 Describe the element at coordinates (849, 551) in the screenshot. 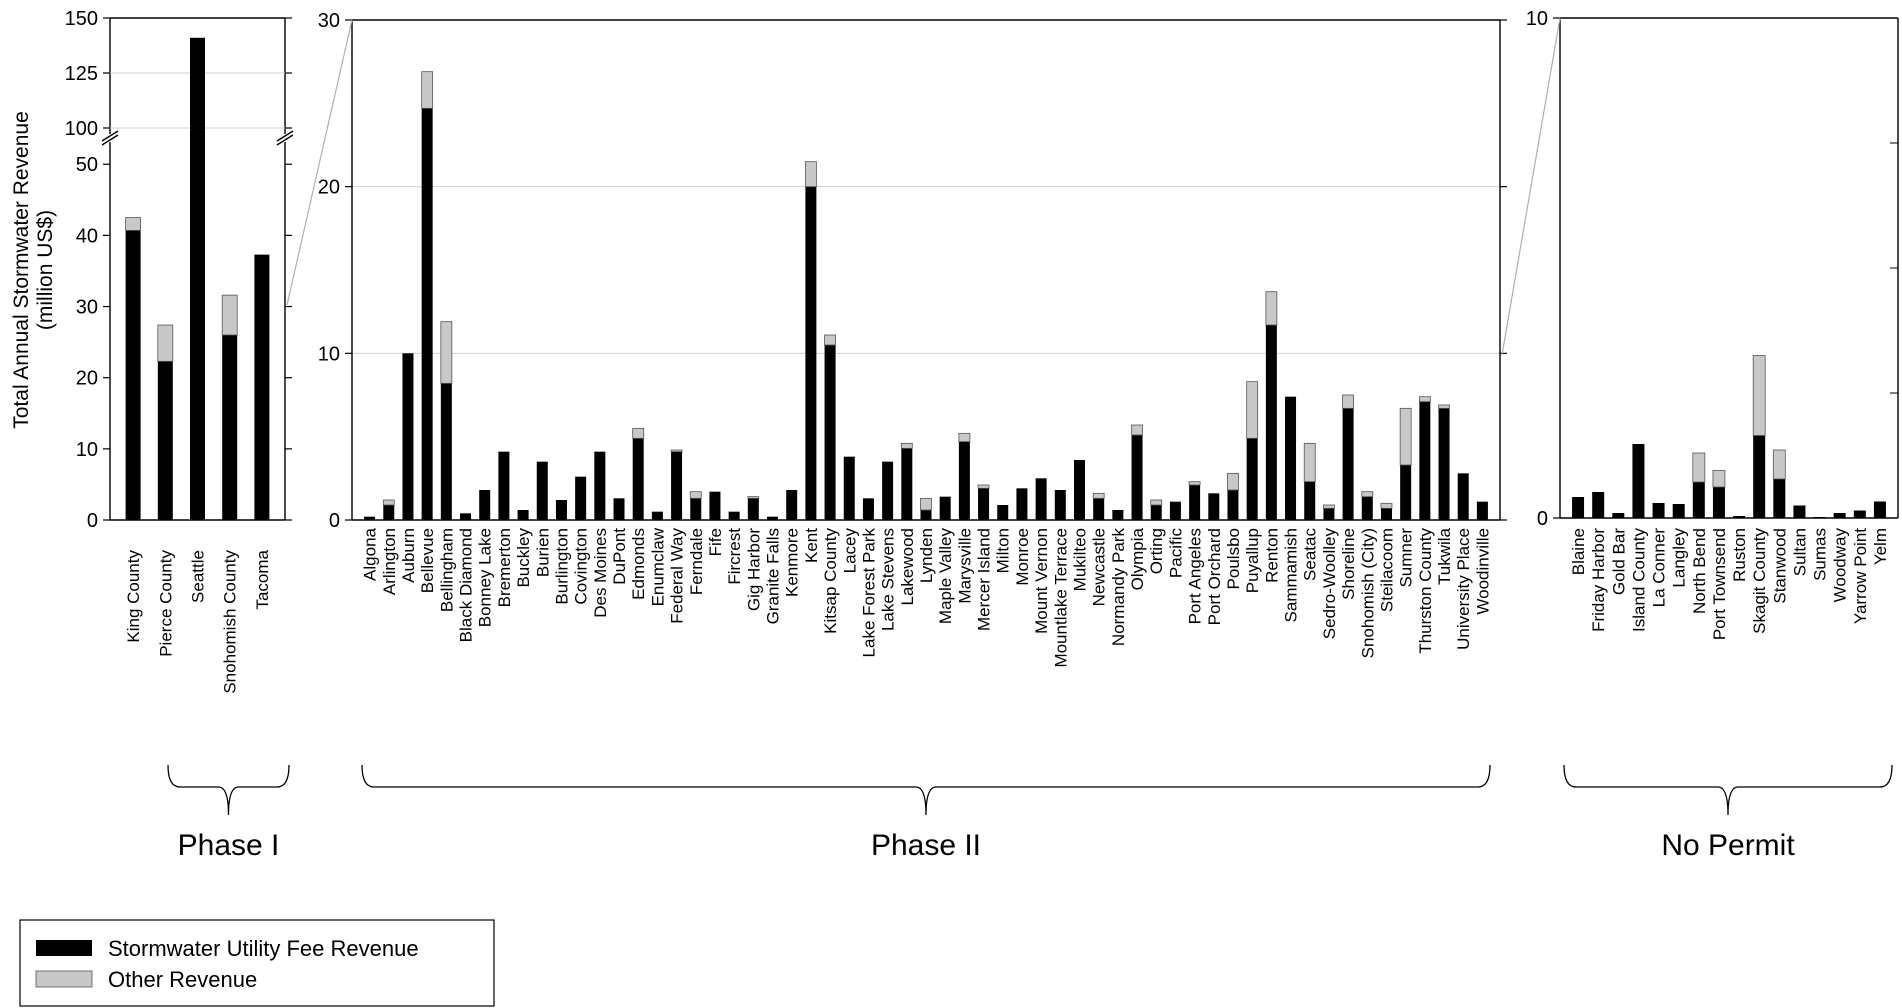

I see `x-tick-label-lacey: Lacey` at that location.